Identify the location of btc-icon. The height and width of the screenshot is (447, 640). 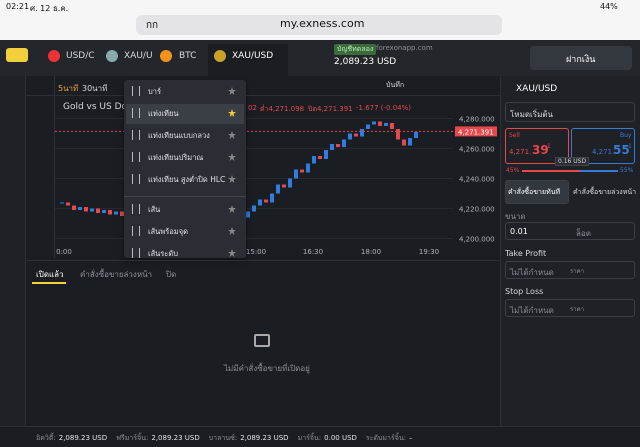
(166, 56).